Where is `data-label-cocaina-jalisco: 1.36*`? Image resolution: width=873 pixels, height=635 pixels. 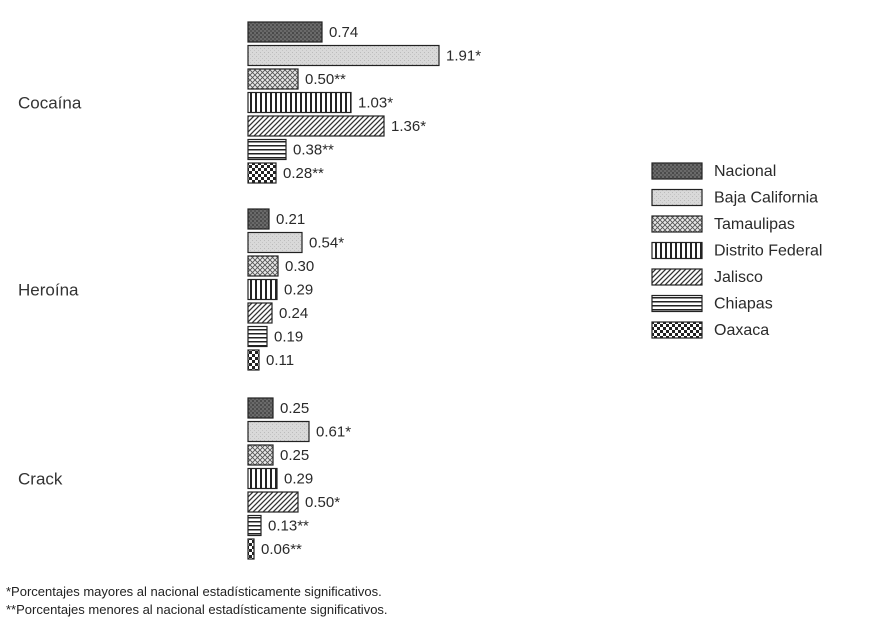
data-label-cocaina-jalisco: 1.36* is located at coordinates (408, 126).